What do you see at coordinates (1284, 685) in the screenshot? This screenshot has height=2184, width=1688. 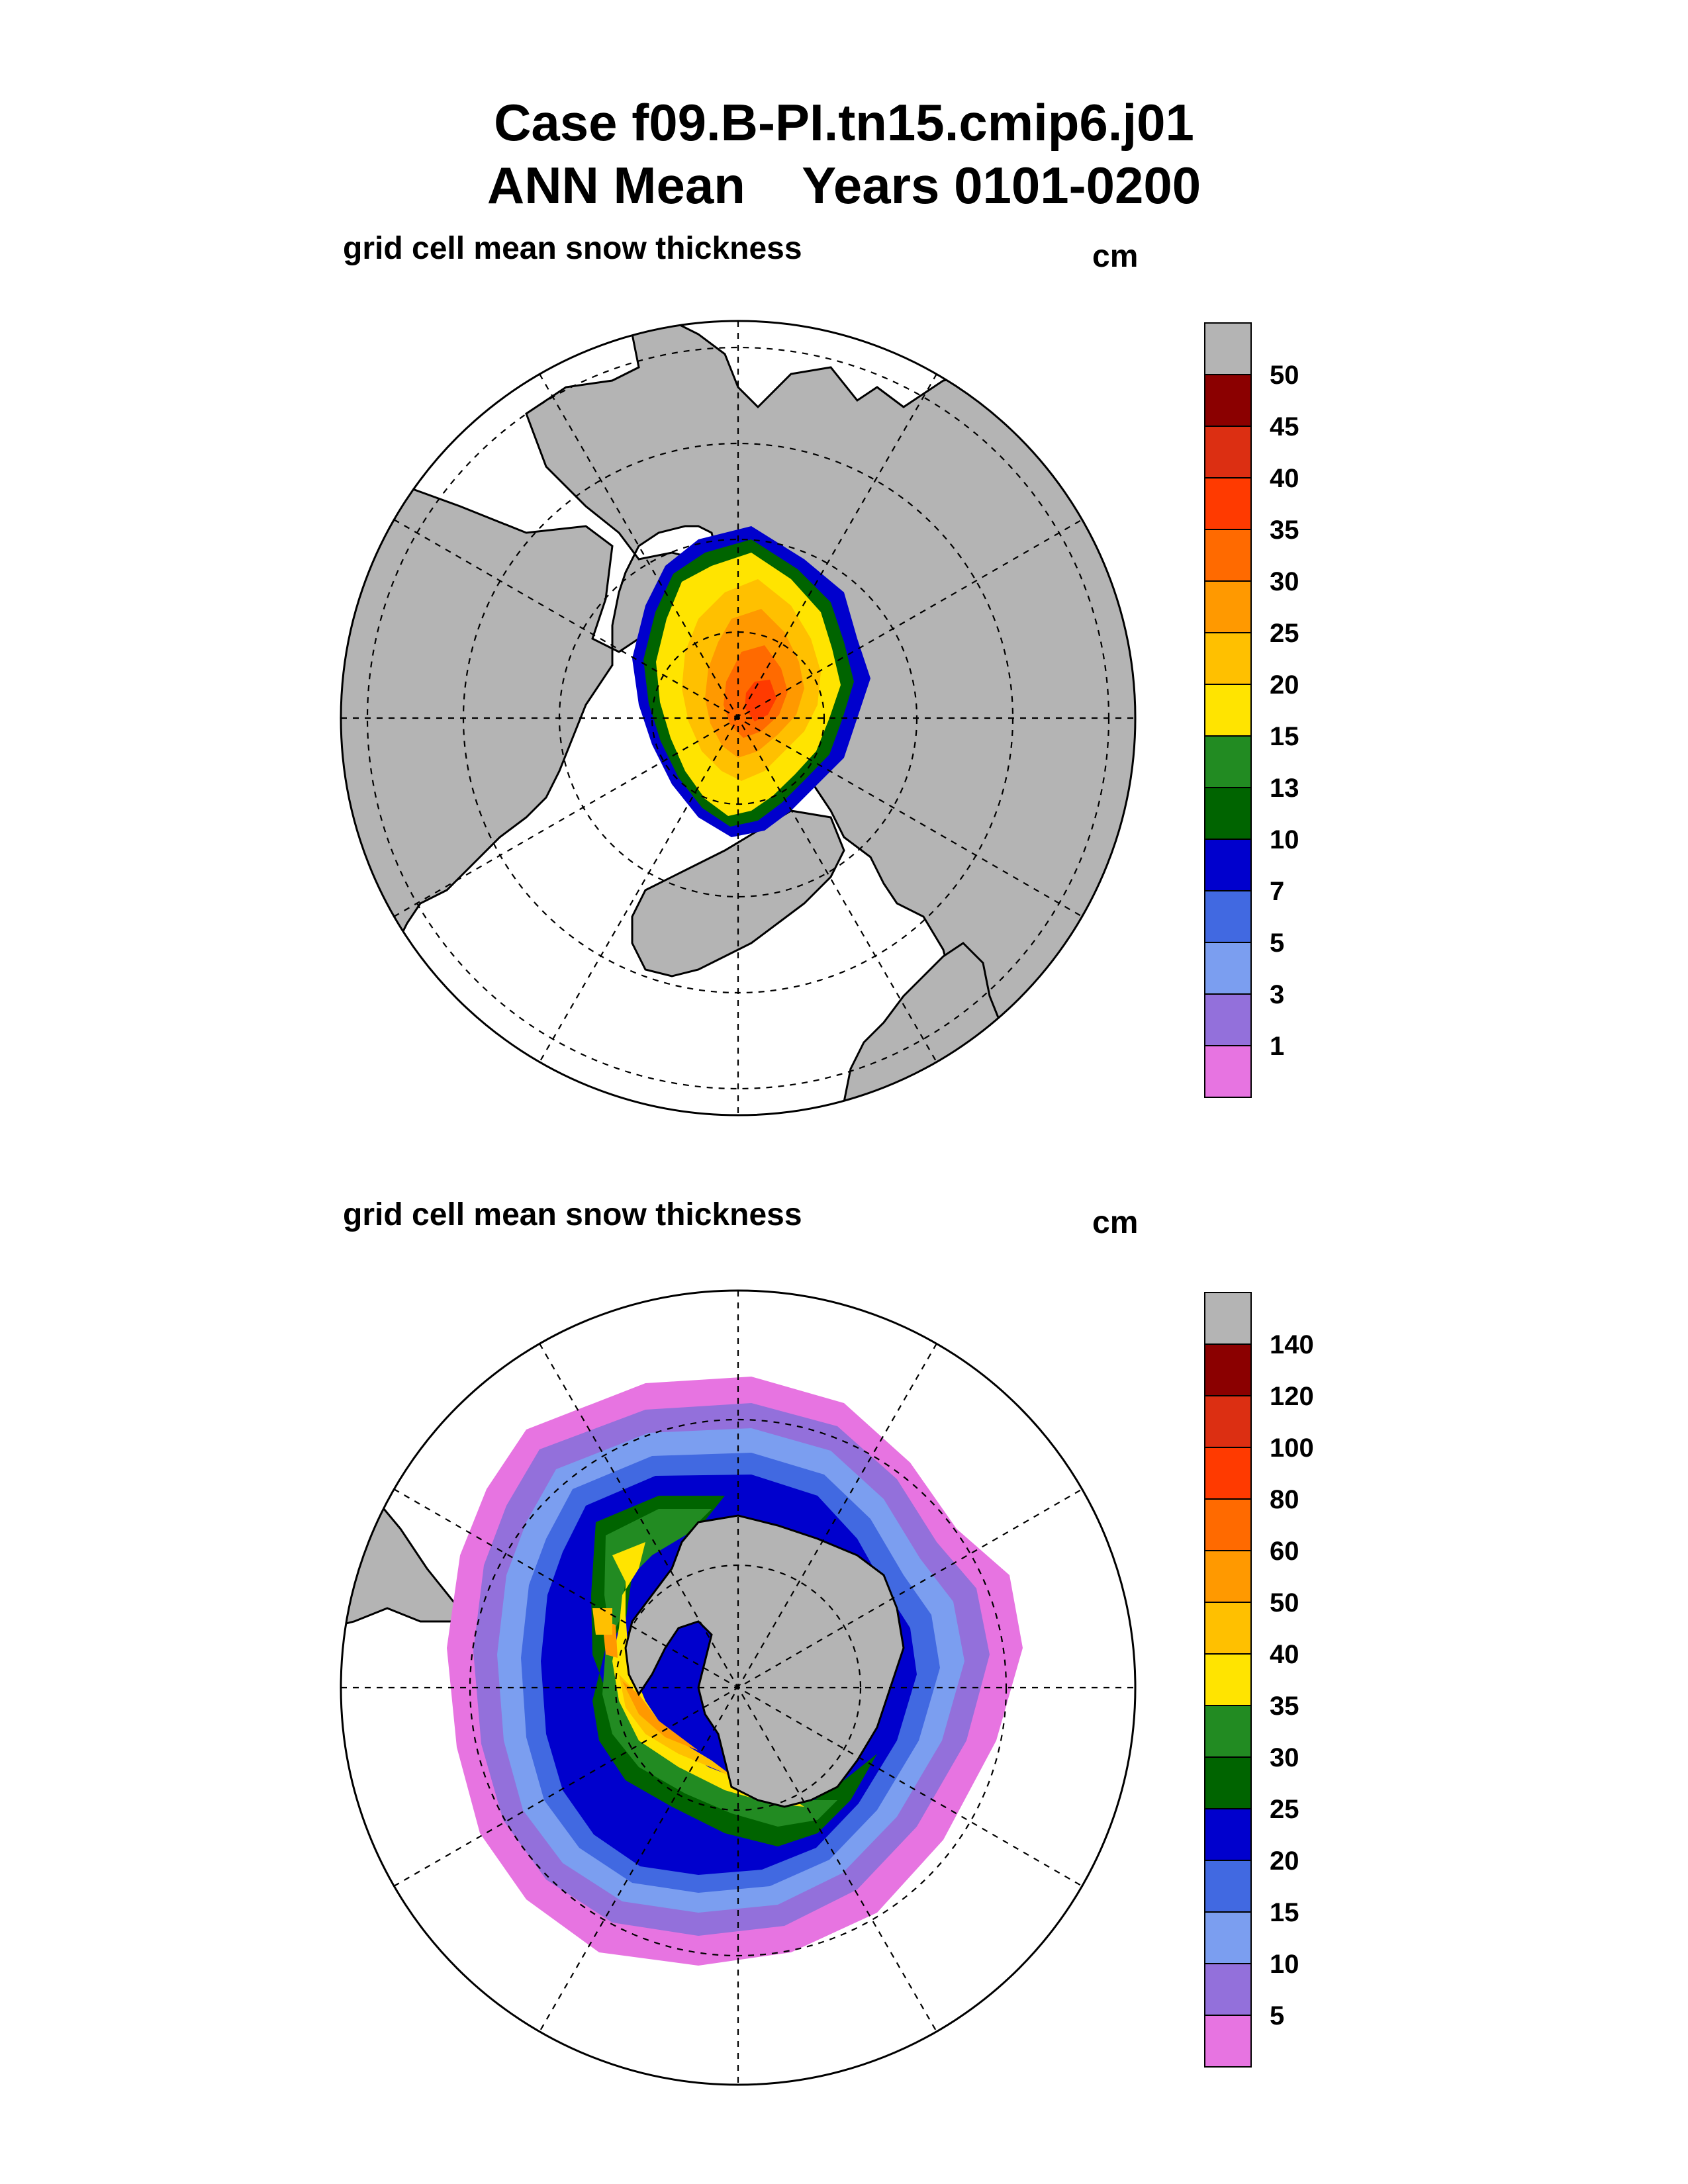 I see `north-colorbar-label-6: 20` at bounding box center [1284, 685].